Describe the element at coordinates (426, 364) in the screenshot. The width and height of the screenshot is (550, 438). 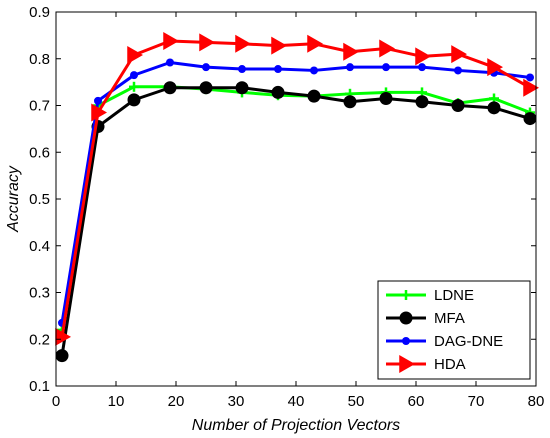
I see `legend-entry-hda: HDA` at that location.